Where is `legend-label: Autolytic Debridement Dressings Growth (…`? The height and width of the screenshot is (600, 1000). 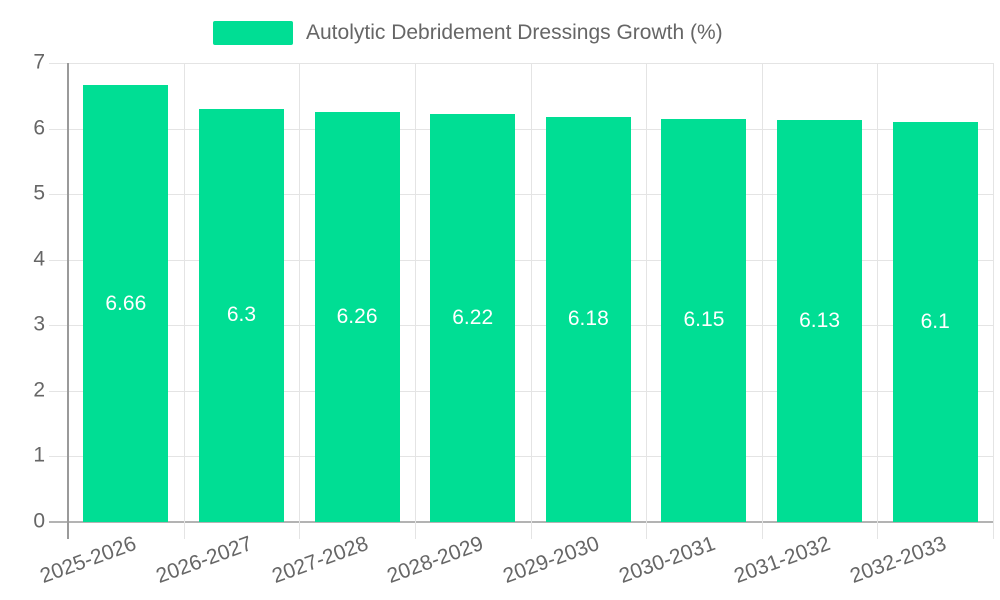 legend-label: Autolytic Debridement Dressings Growth (… is located at coordinates (514, 32).